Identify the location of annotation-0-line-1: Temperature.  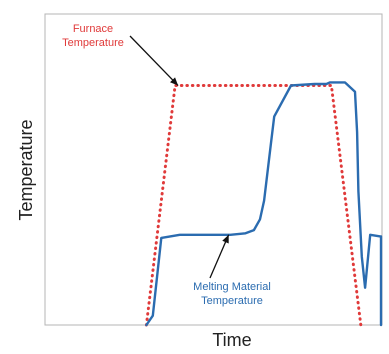
(93, 43).